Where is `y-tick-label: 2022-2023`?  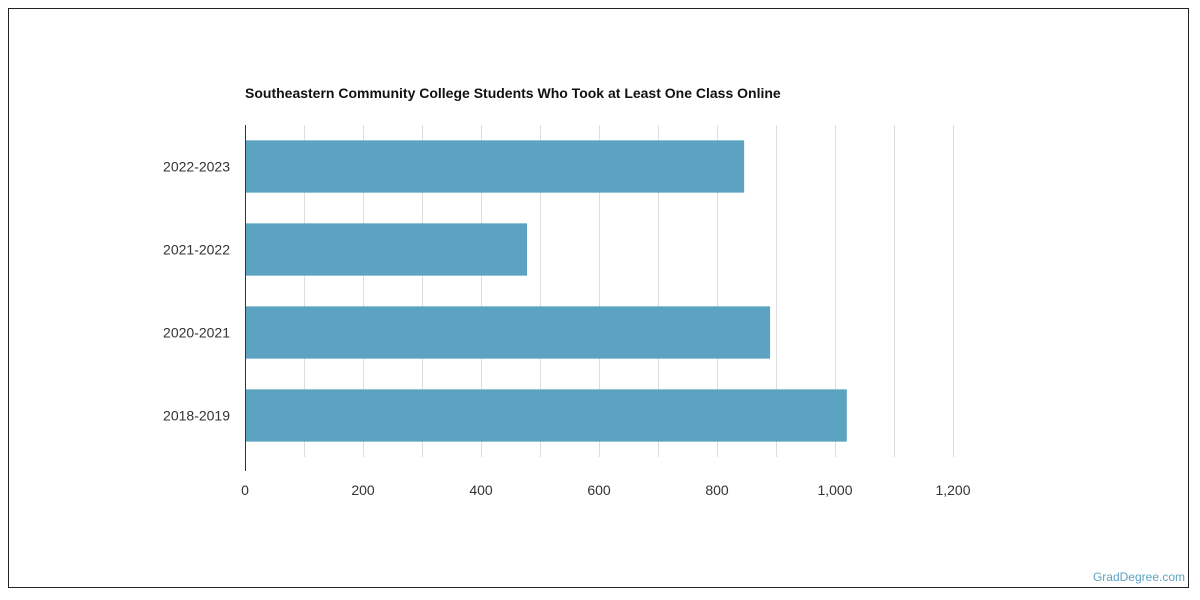 y-tick-label: 2022-2023 is located at coordinates (196, 167).